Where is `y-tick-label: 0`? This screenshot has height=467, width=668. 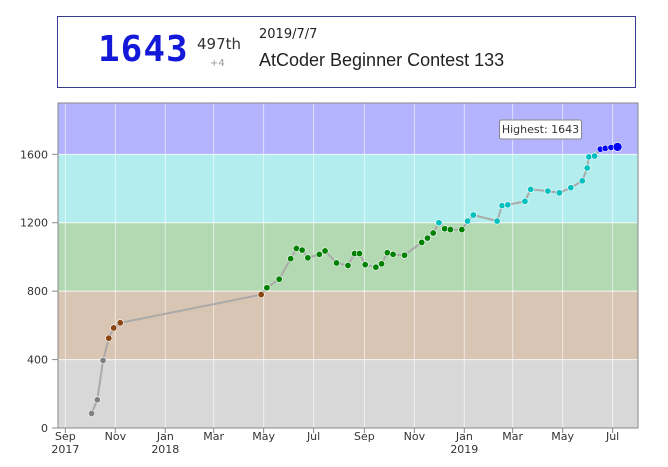
y-tick-label: 0 is located at coordinates (44, 428).